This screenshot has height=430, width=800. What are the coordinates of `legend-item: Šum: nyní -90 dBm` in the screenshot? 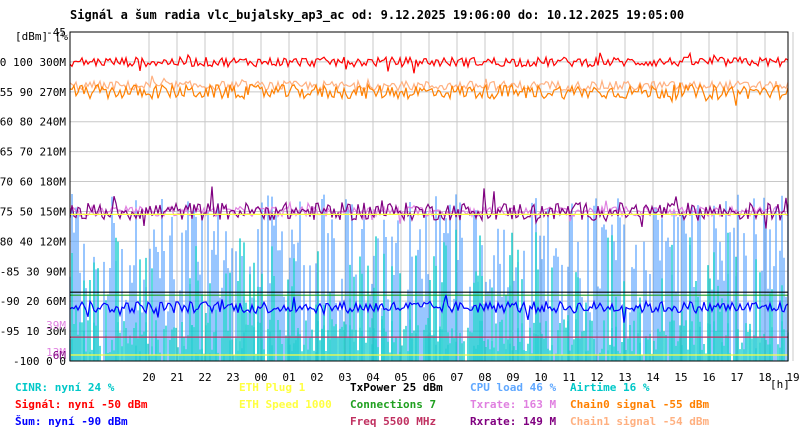 It's located at (71, 421).